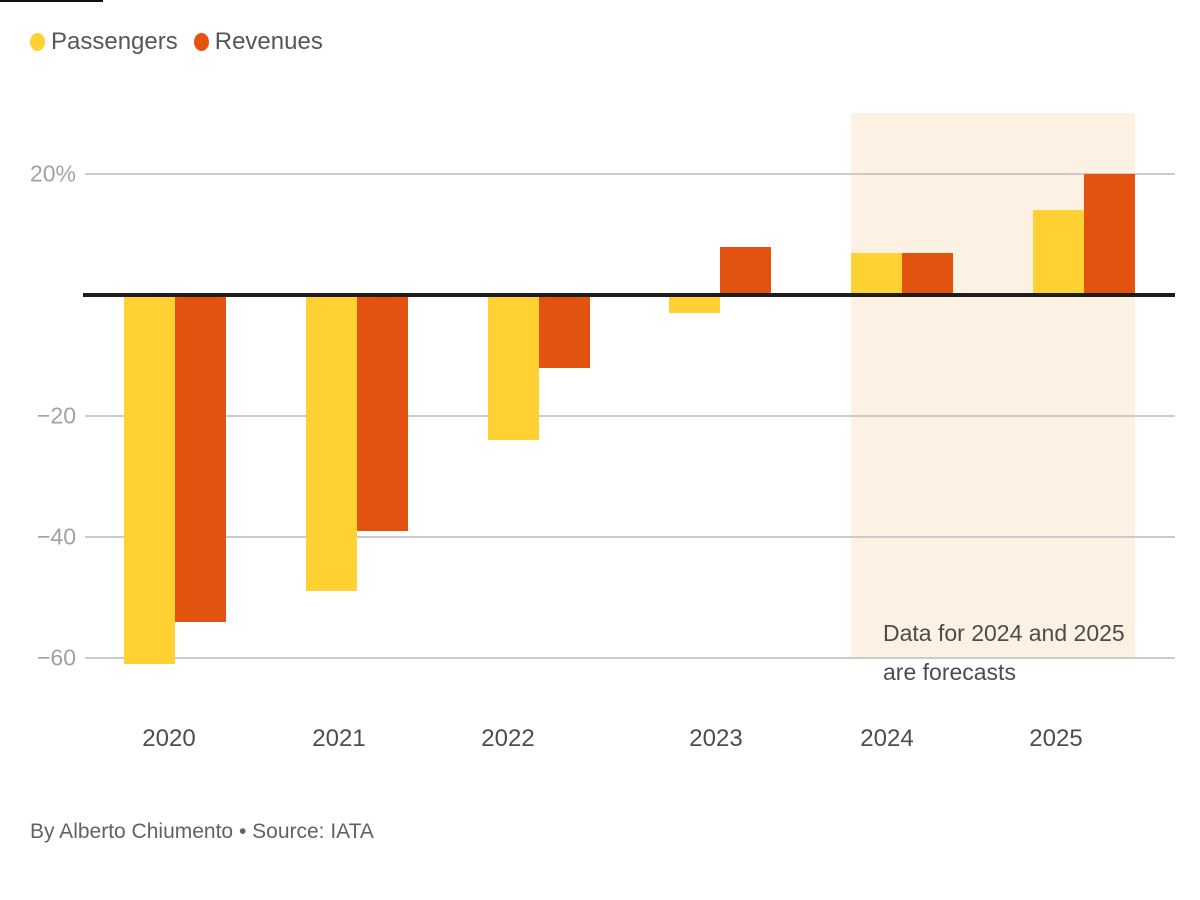  I want to click on bar-revenues-2020, so click(200, 458).